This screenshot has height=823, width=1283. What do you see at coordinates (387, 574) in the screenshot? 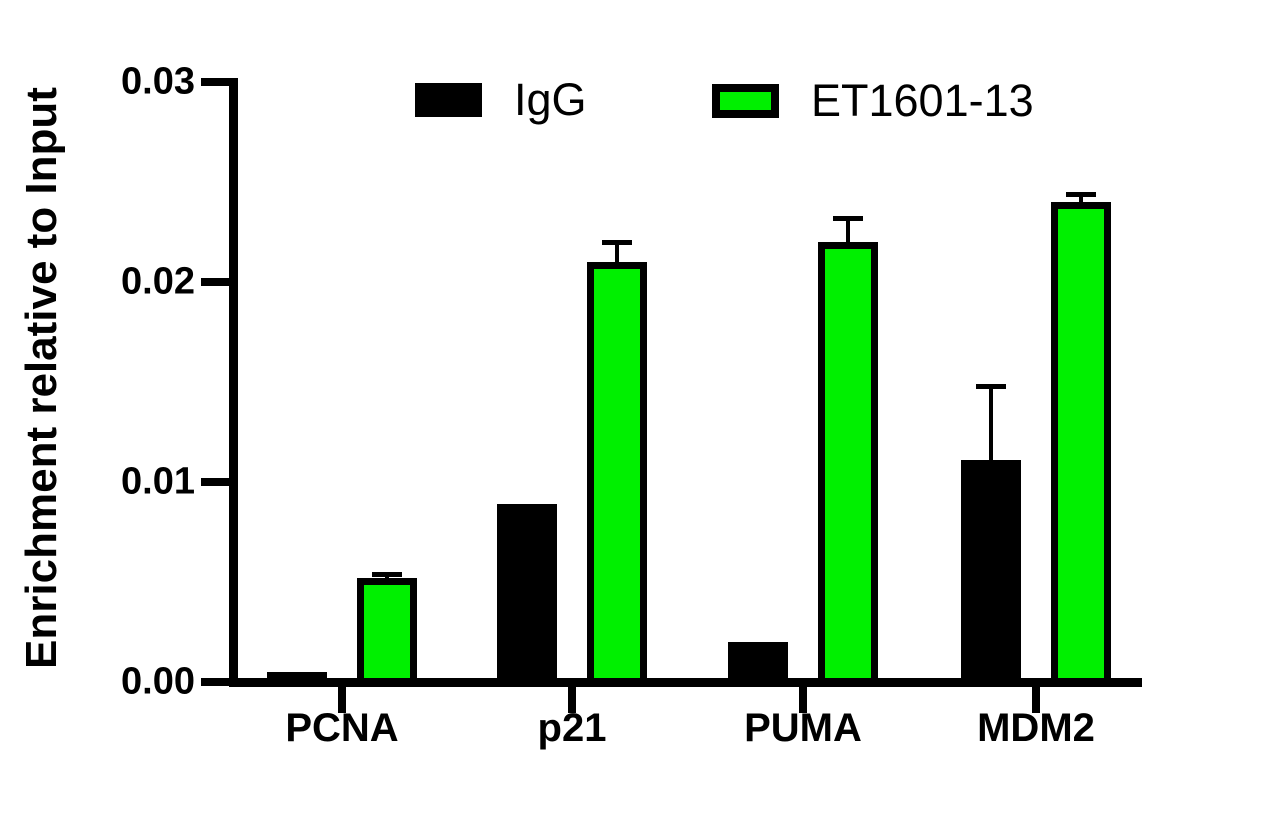
I see `error-cap-ET1601-13-PCNA` at bounding box center [387, 574].